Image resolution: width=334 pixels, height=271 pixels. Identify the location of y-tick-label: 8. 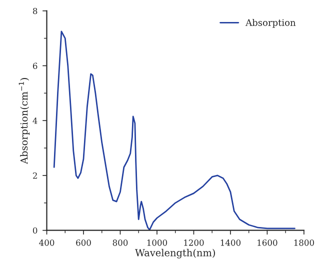
(35, 11).